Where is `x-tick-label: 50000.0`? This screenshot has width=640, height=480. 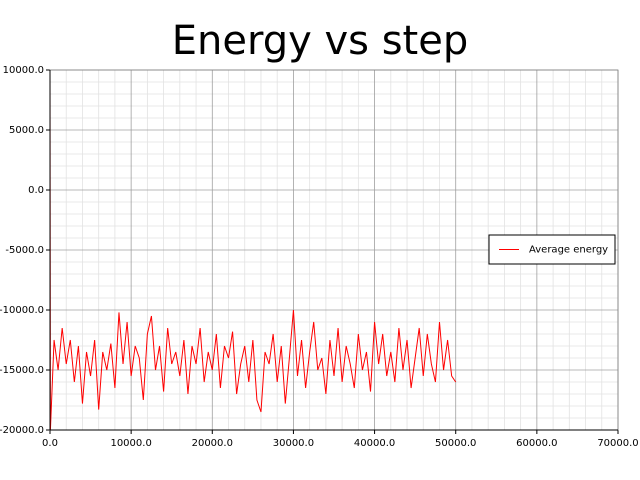
x-tick-label: 50000.0 is located at coordinates (455, 443).